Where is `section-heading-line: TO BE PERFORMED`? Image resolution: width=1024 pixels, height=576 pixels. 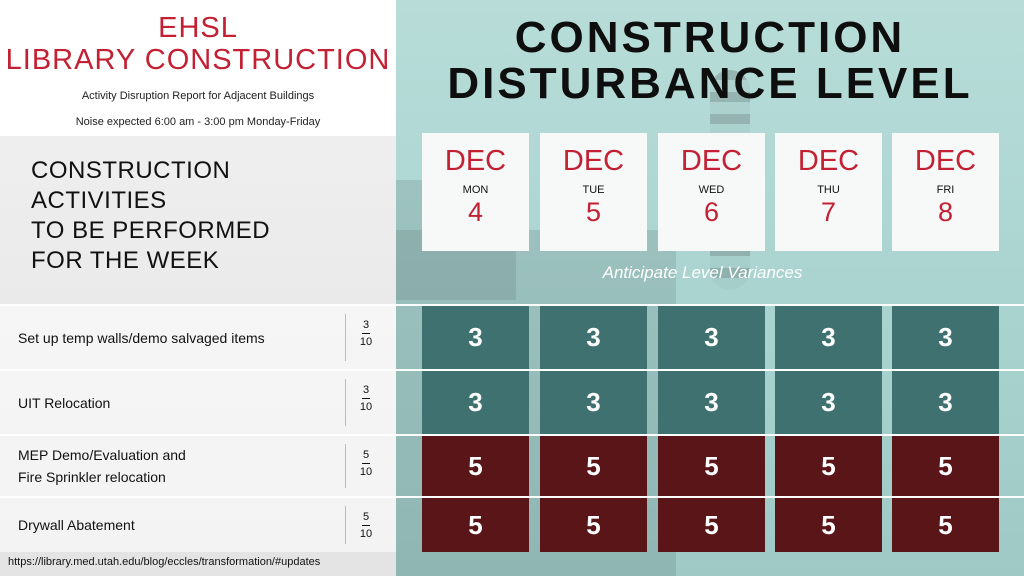
section-heading-line: TO BE PERFORMED is located at coordinates (151, 230).